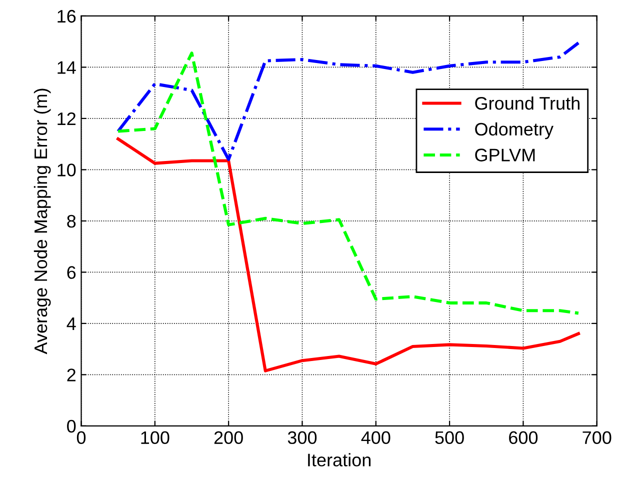  Describe the element at coordinates (67, 118) in the screenshot. I see `y-tick-label: 12` at that location.